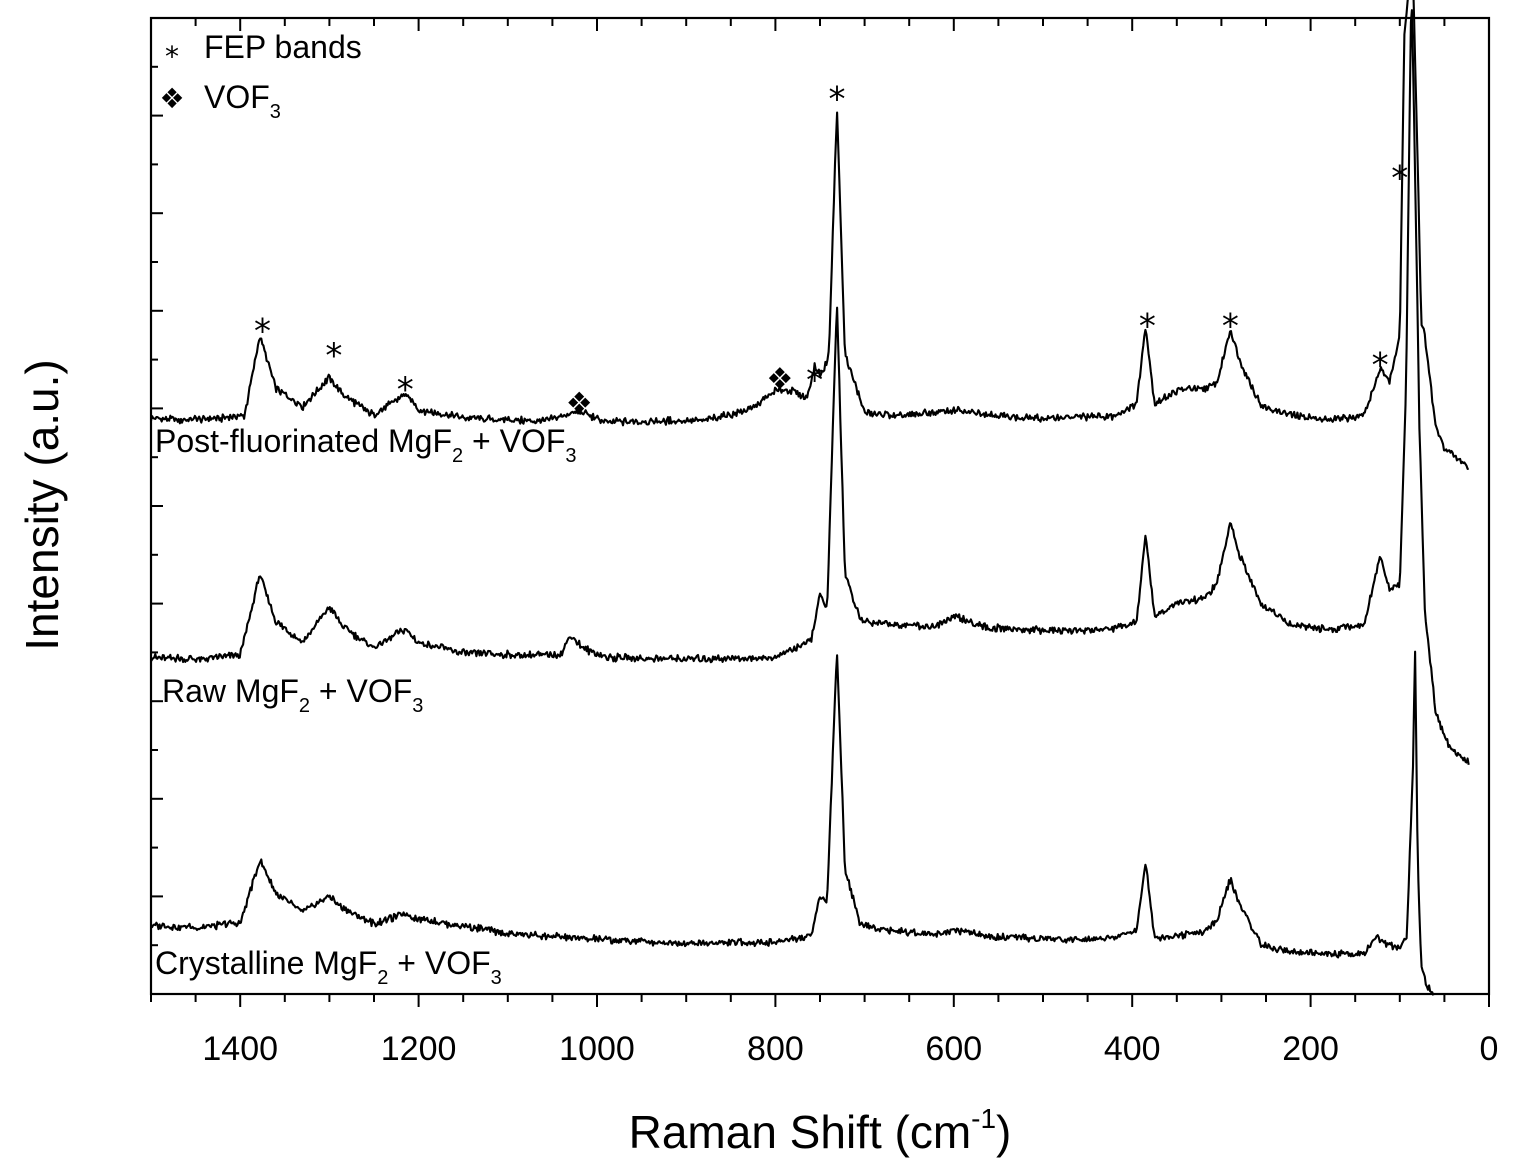  I want to click on legend: * FEP bands ❖ VOF3, so click(260, 76).